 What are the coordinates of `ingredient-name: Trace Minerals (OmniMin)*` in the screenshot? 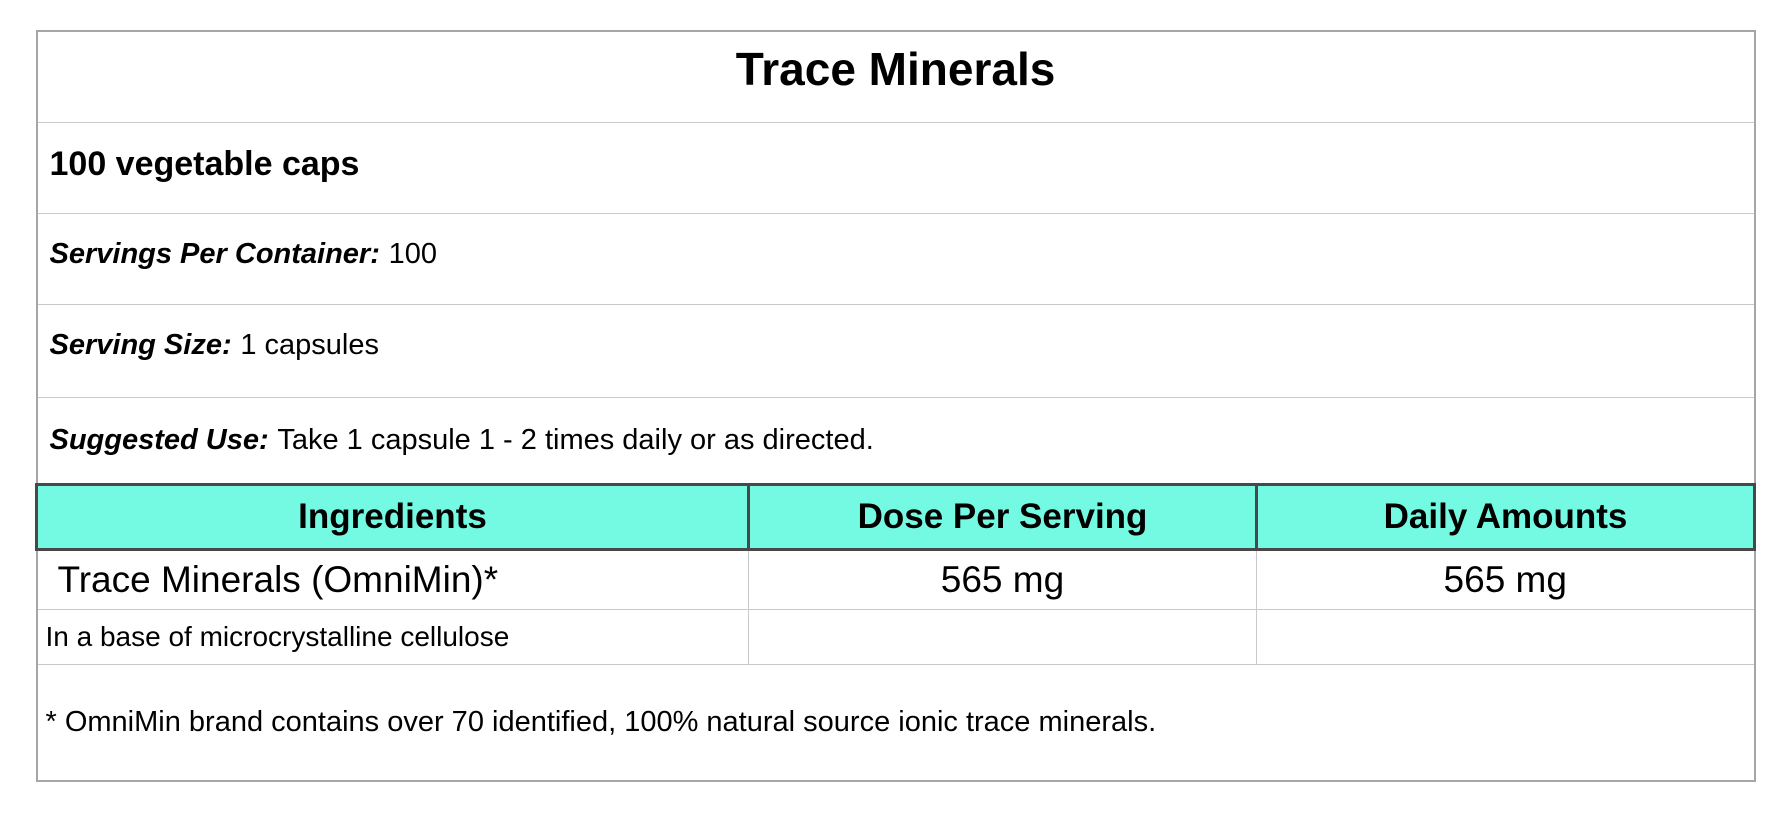 It's located at (392, 579).